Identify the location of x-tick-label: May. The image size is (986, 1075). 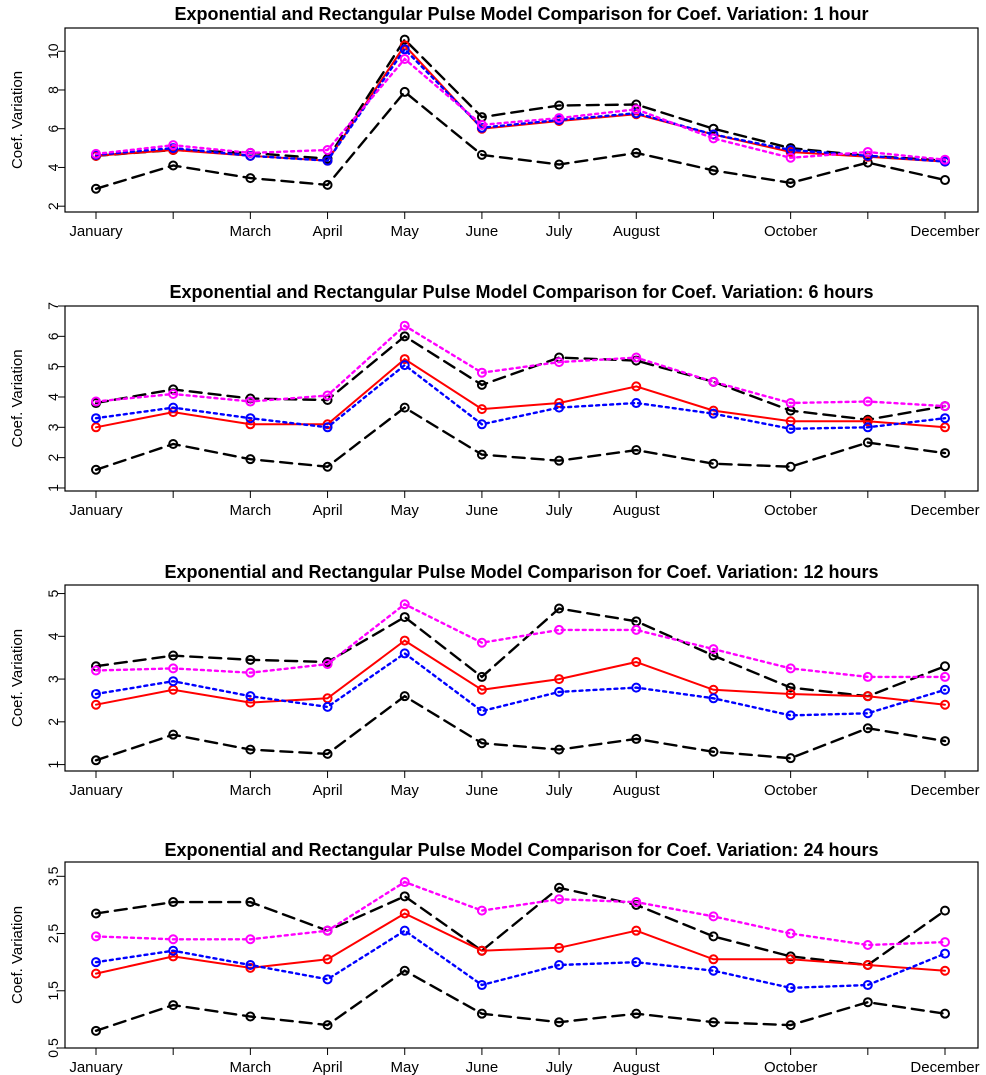
(405, 231).